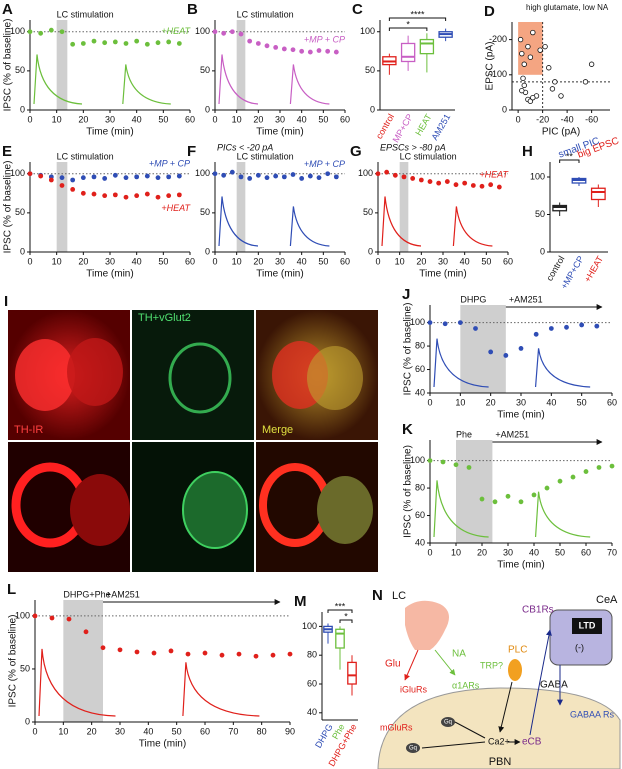 The image size is (622, 769). Describe the element at coordinates (420, 392) in the screenshot. I see `y-tick-label: 40` at that location.